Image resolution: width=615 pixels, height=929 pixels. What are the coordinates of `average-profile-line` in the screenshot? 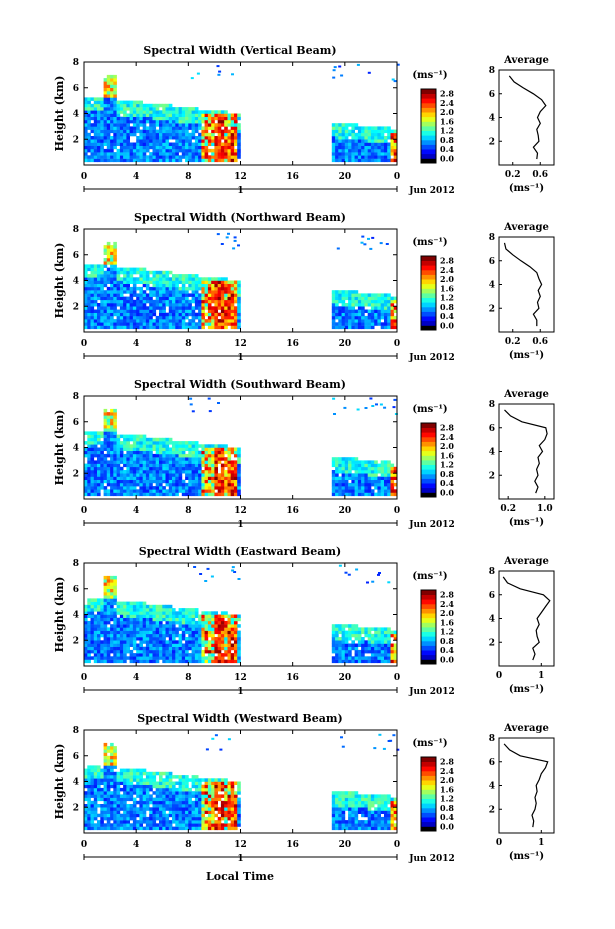 It's located at (523, 284).